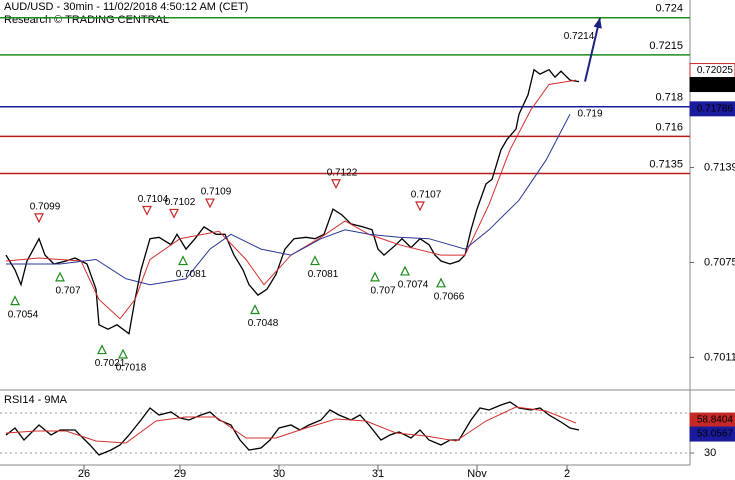 This screenshot has width=735, height=480. Describe the element at coordinates (715, 70) in the screenshot. I see `price-tag-label: 0.72025` at that location.